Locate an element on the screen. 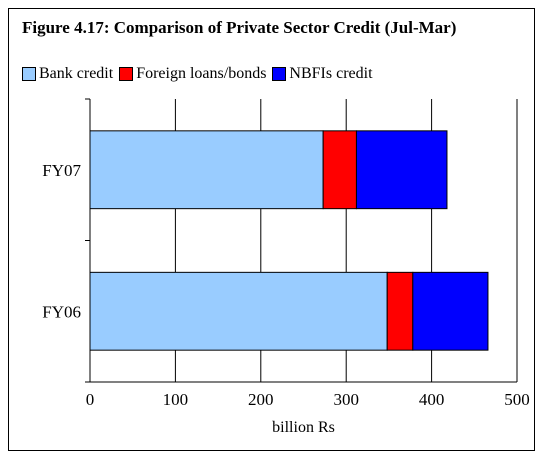 This screenshot has width=545, height=459. bar-fy07-foreign-loans-bonds is located at coordinates (339, 170).